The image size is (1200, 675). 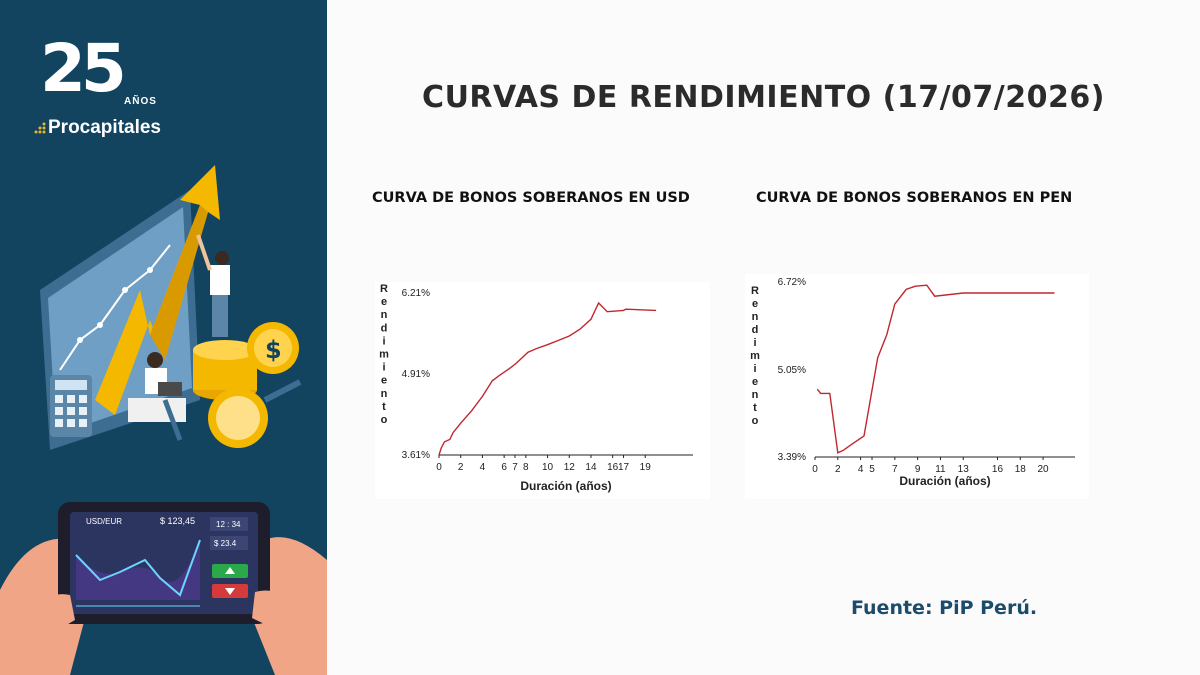 I want to click on brand-name: Procapitales, so click(x=104, y=127).